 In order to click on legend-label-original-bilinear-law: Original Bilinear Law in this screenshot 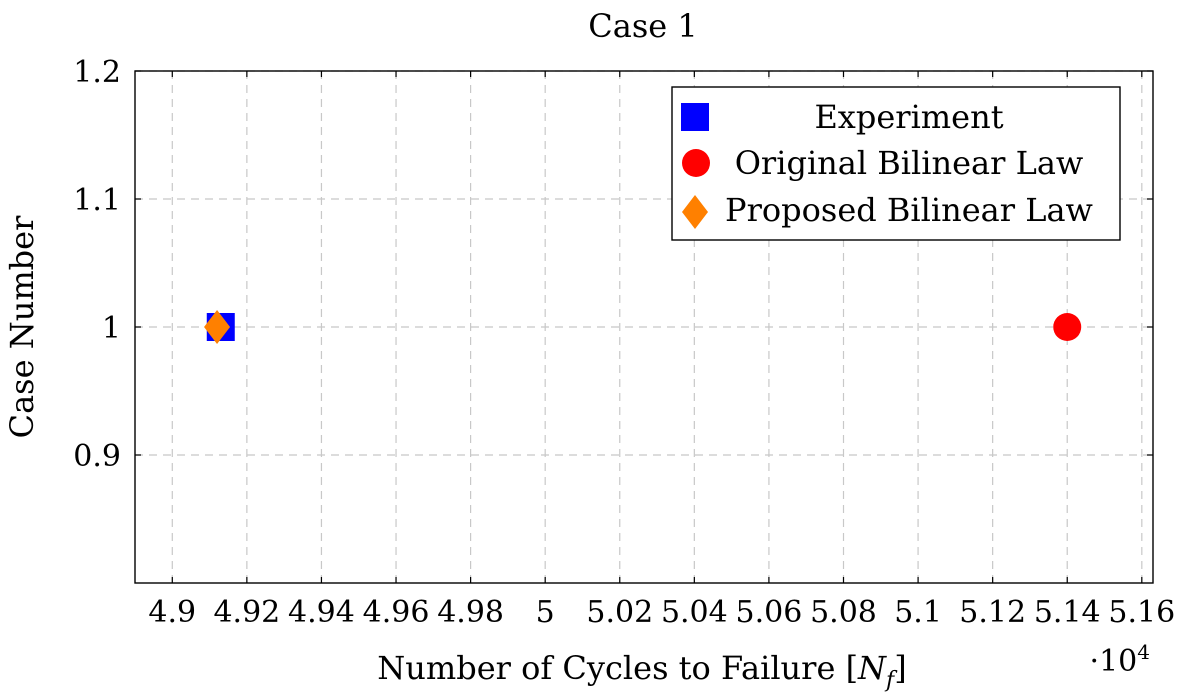, I will do `click(909, 163)`.